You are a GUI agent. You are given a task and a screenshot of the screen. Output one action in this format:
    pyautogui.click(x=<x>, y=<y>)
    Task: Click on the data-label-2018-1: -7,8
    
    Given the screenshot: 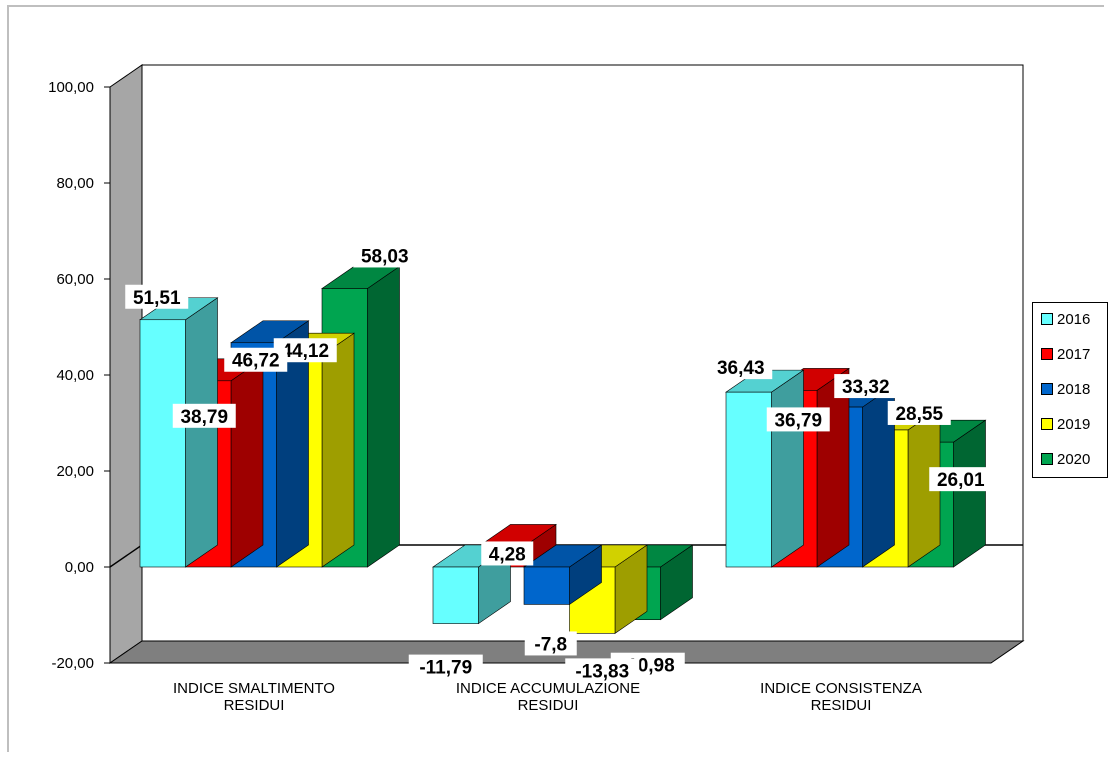 What is the action you would take?
    pyautogui.click(x=550, y=644)
    